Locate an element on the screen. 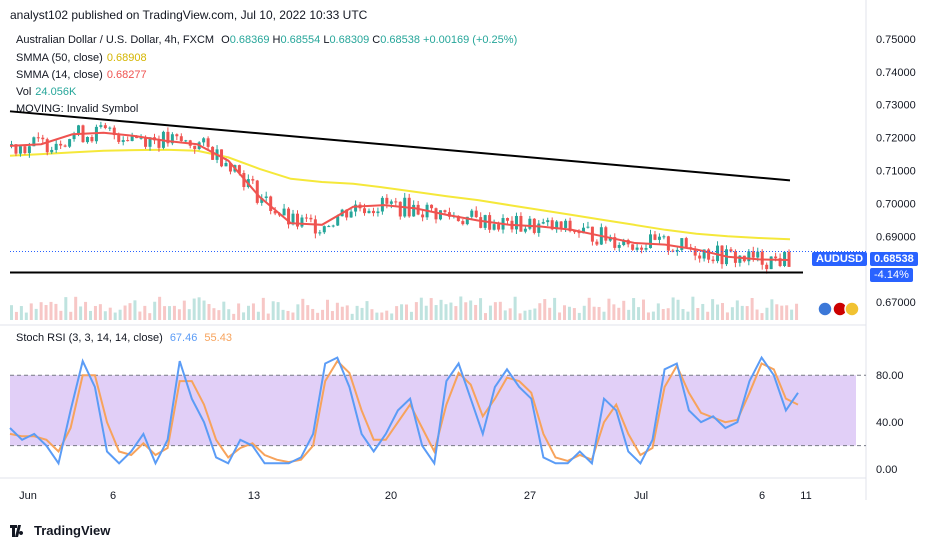  price-tick-label: 0.71000 is located at coordinates (896, 172).